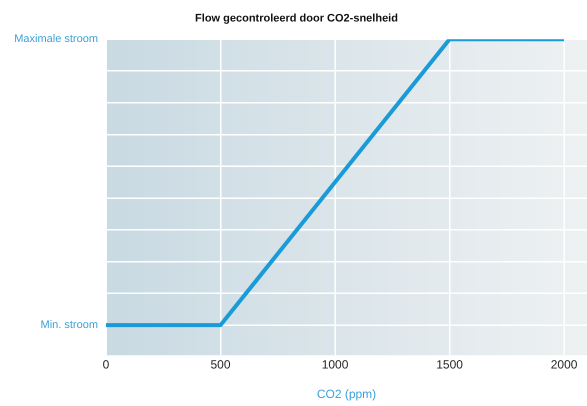  What do you see at coordinates (69, 325) in the screenshot?
I see `text: Min. stroom` at bounding box center [69, 325].